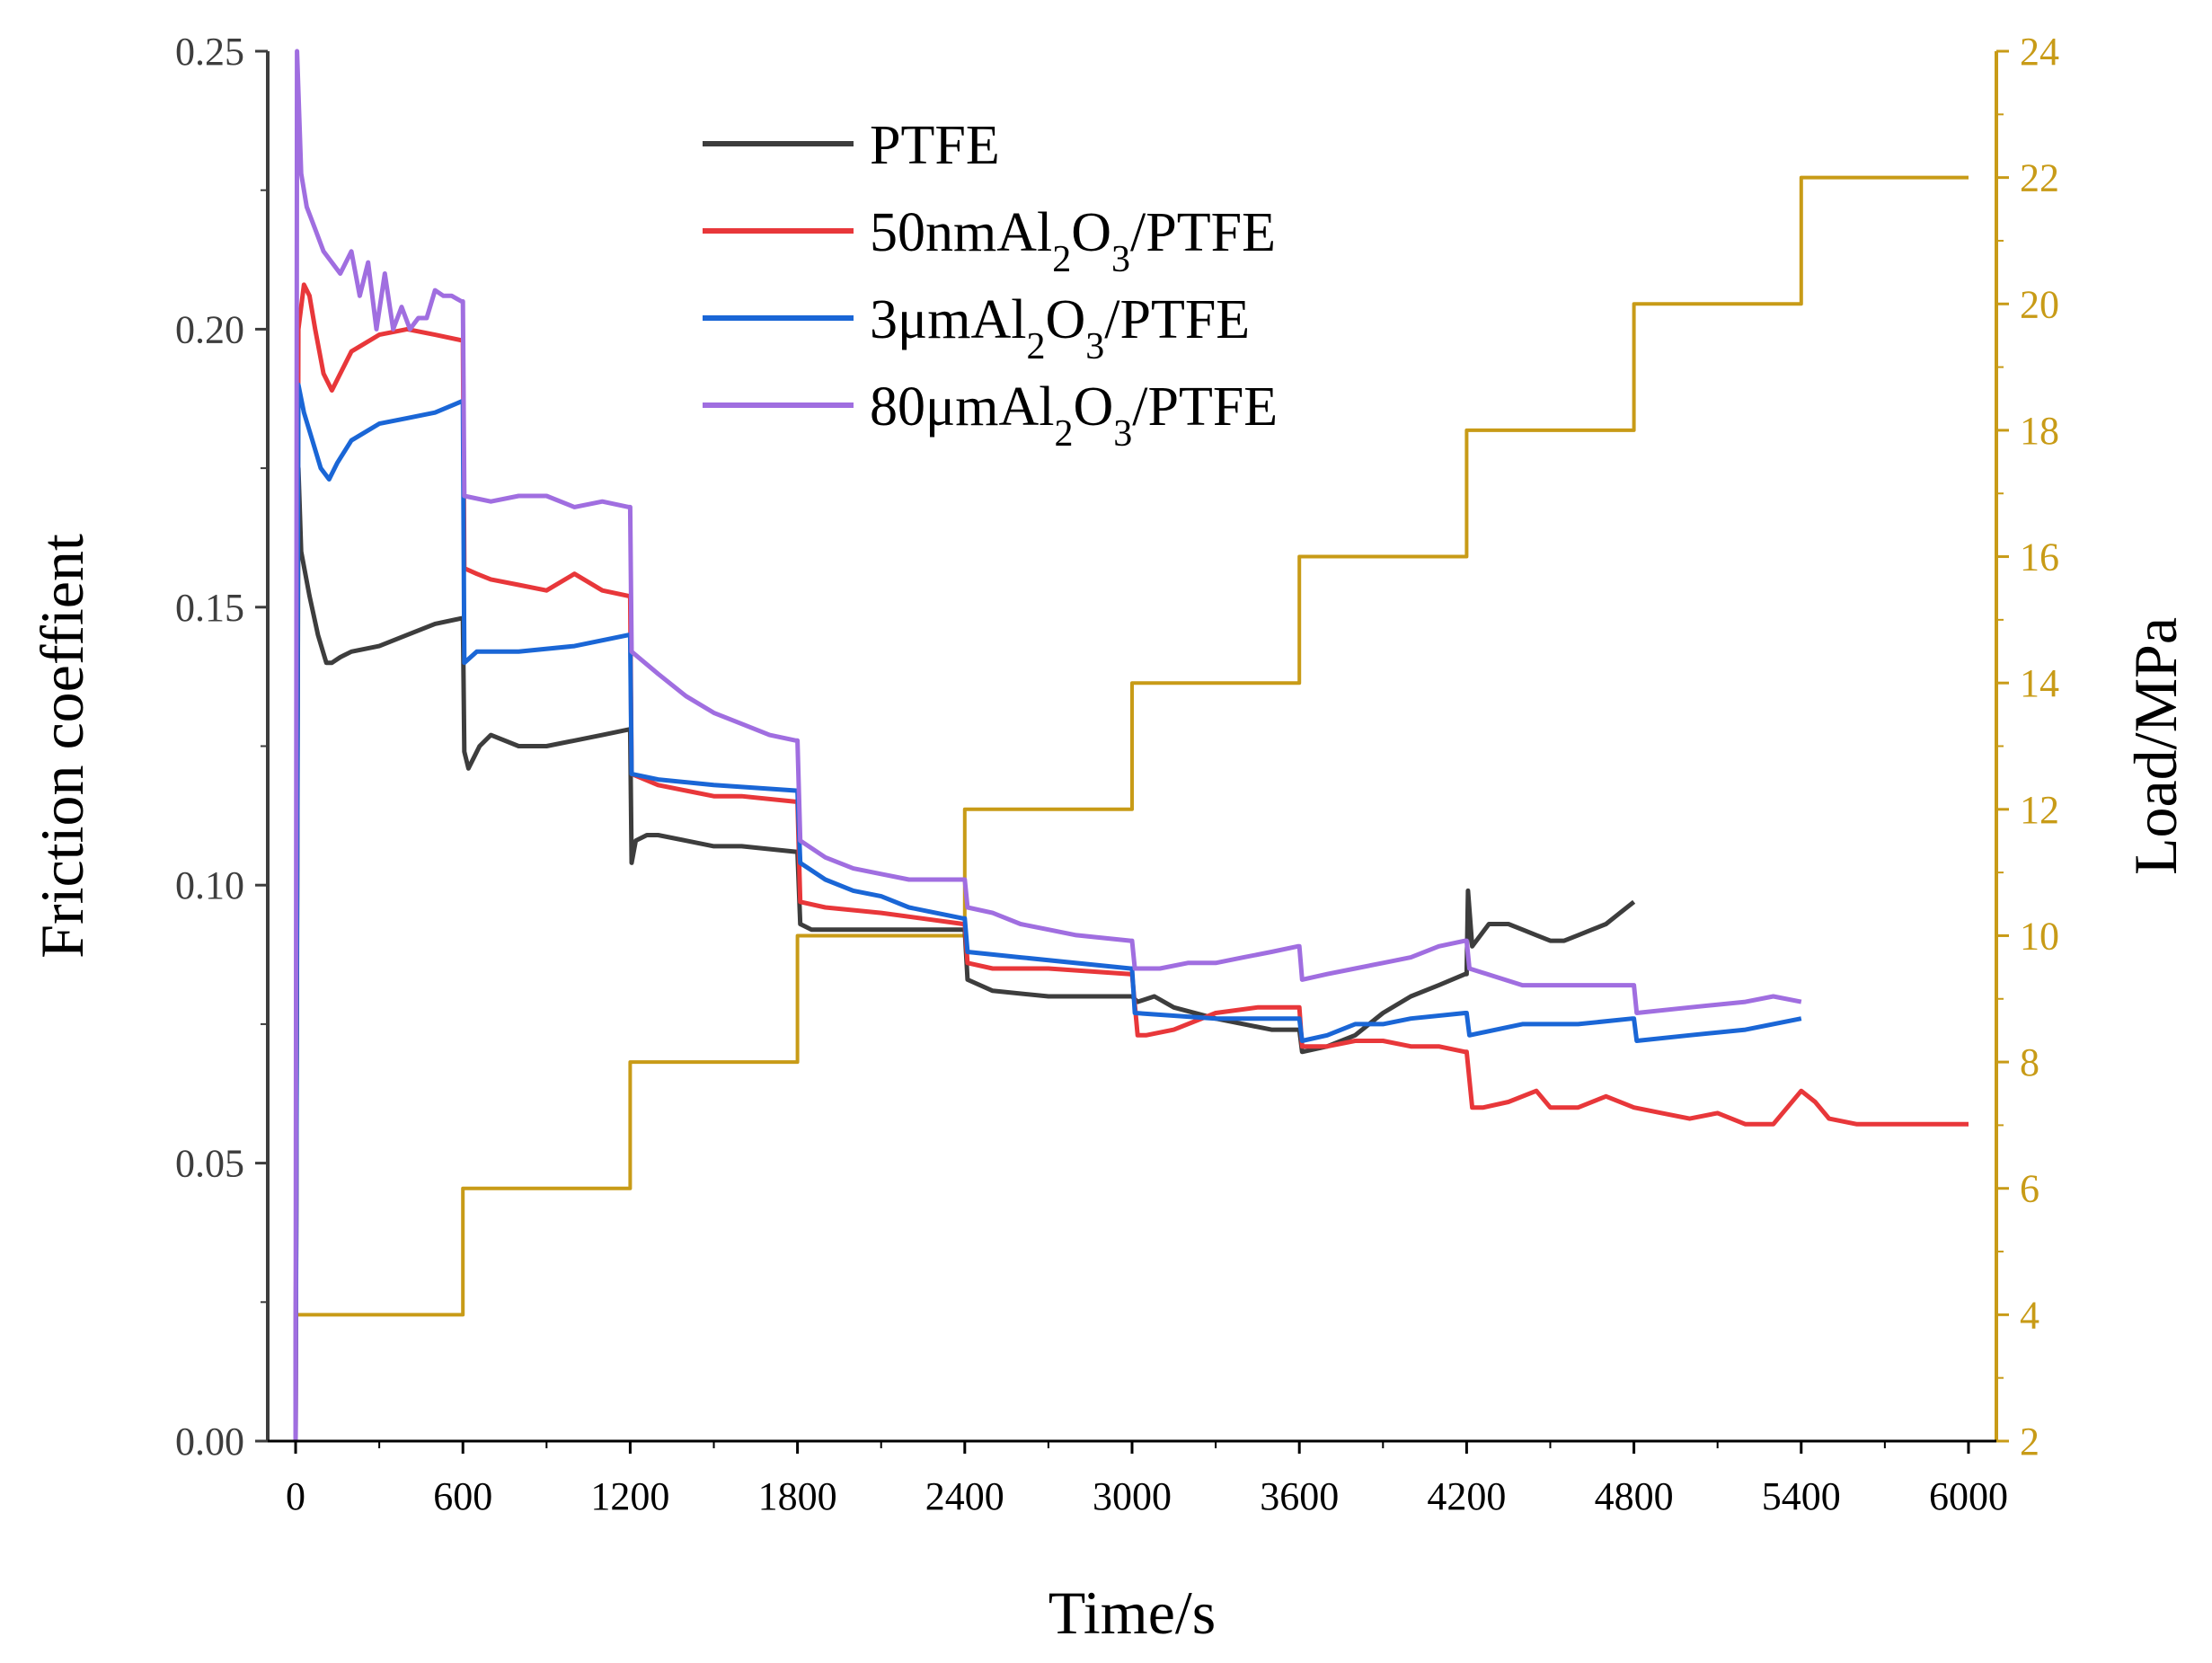 The image size is (2212, 1663). What do you see at coordinates (964, 1496) in the screenshot?
I see `x-tick-label: 2400` at bounding box center [964, 1496].